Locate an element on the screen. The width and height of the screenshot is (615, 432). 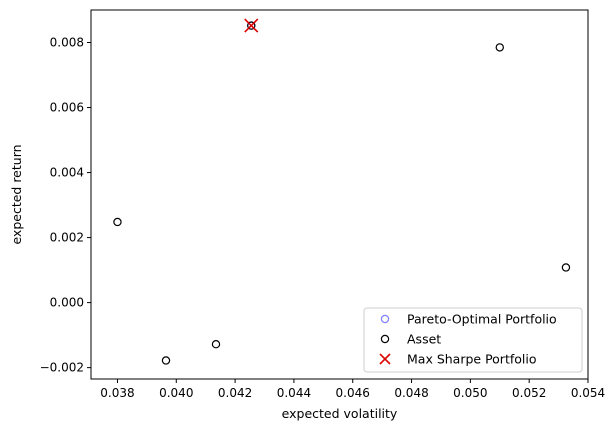
y-tick-label: 0.000 is located at coordinates (67, 303).